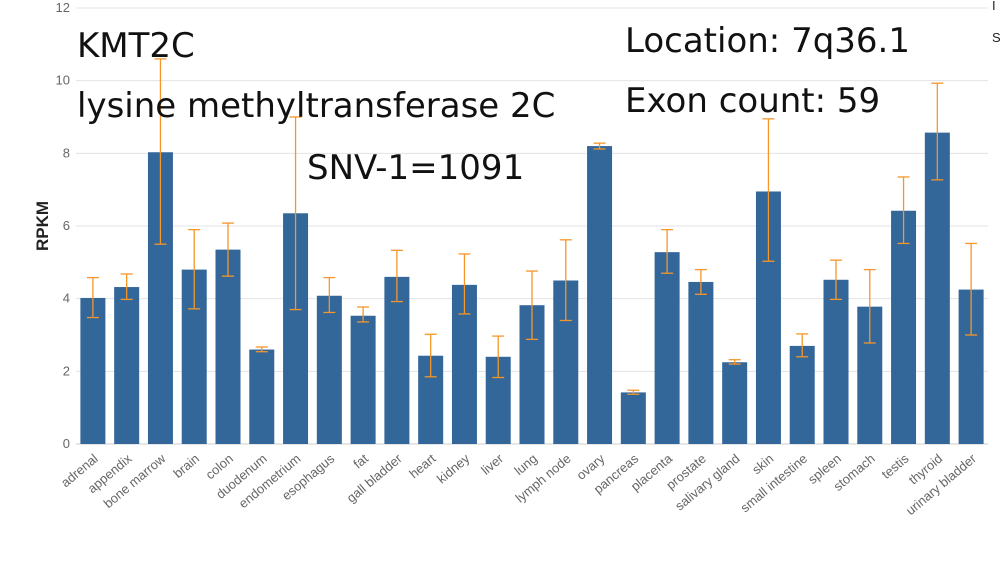 This screenshot has height=562, width=1001. Describe the element at coordinates (994, 6) in the screenshot. I see `edge-mark-top: I` at that location.